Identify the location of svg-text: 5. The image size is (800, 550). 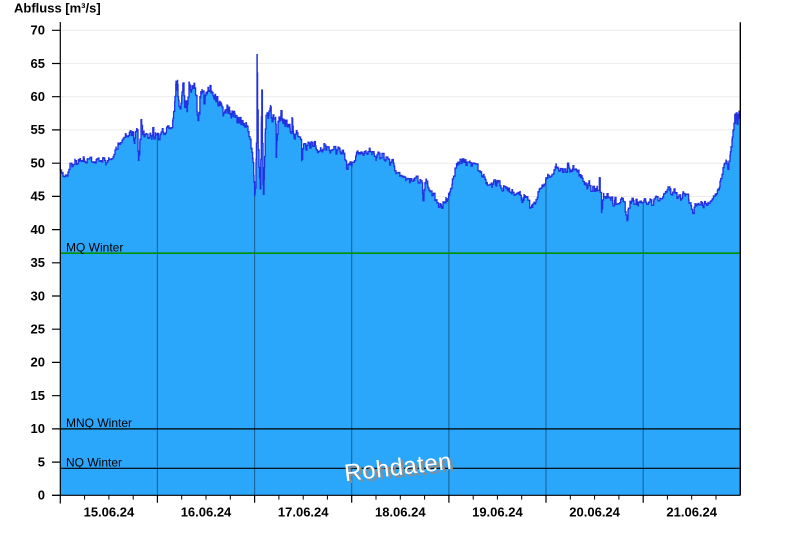
(41, 461).